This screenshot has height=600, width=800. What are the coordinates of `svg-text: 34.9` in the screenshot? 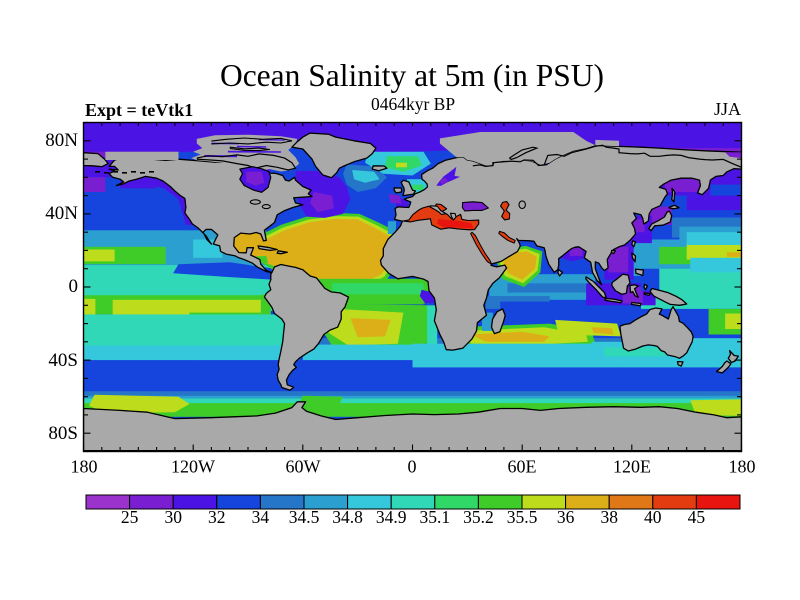 It's located at (391, 517).